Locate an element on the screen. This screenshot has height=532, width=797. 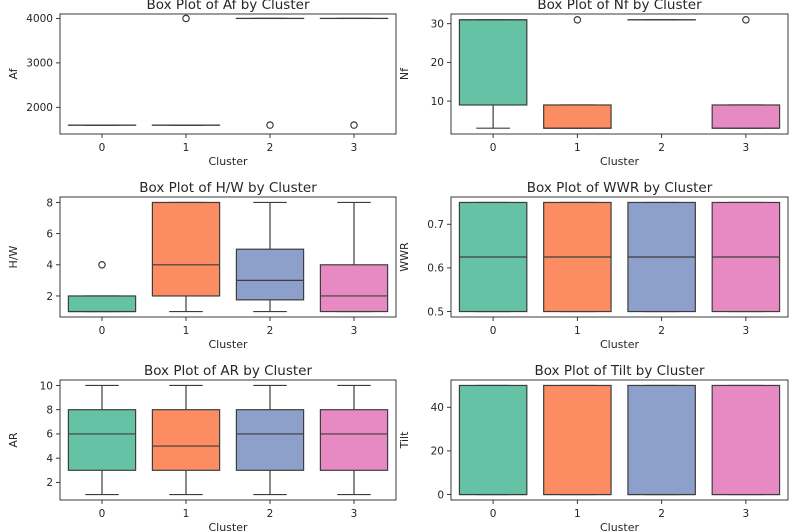
y-tick-label: 4000 is located at coordinates (39, 19).